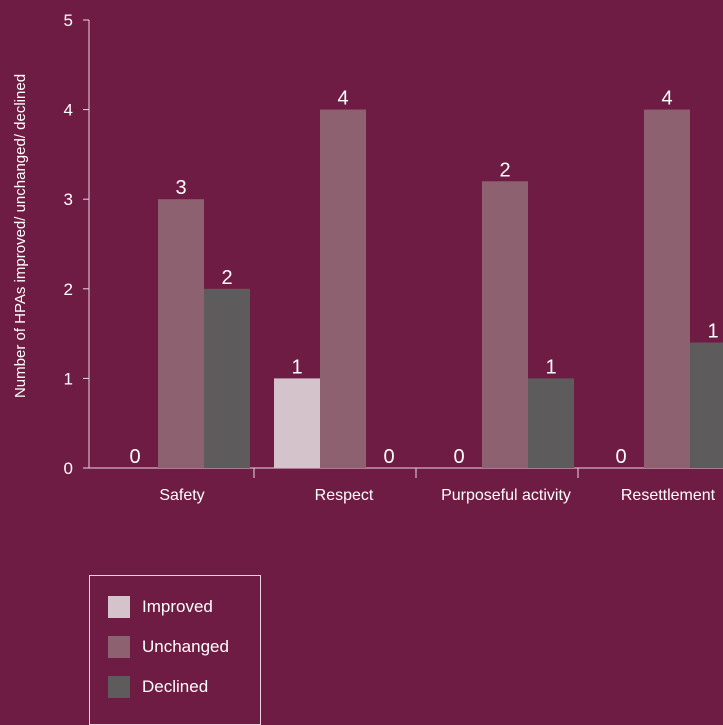  I want to click on legend: Improved Unchanged Declined, so click(175, 650).